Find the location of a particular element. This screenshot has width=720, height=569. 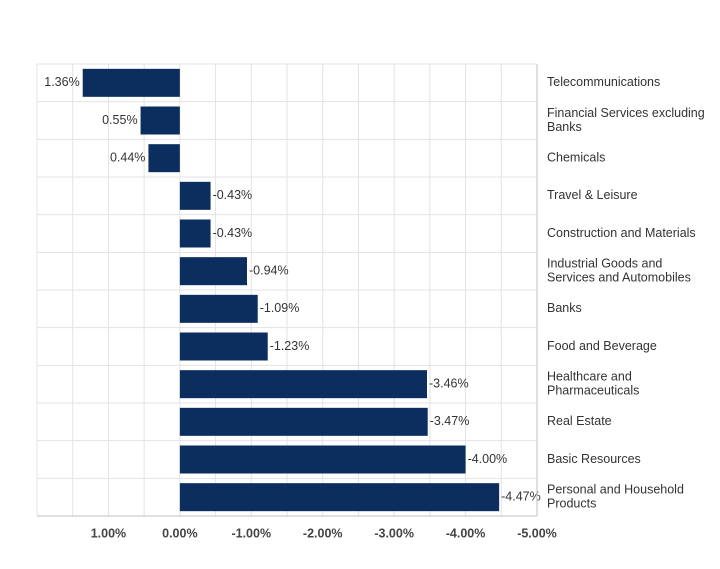

category-label: Chemicals is located at coordinates (576, 157).